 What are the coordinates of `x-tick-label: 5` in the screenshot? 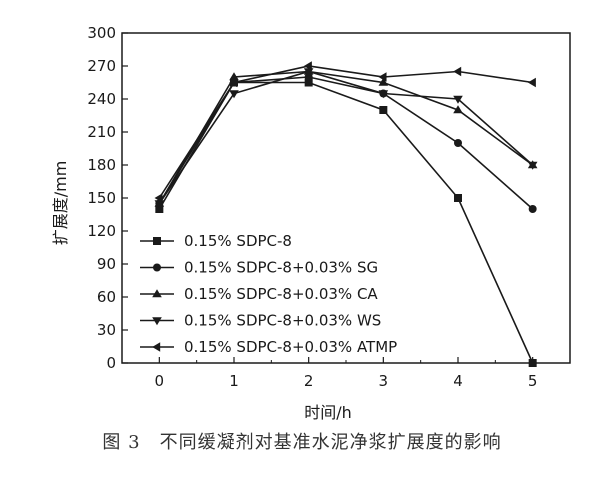 It's located at (533, 381).